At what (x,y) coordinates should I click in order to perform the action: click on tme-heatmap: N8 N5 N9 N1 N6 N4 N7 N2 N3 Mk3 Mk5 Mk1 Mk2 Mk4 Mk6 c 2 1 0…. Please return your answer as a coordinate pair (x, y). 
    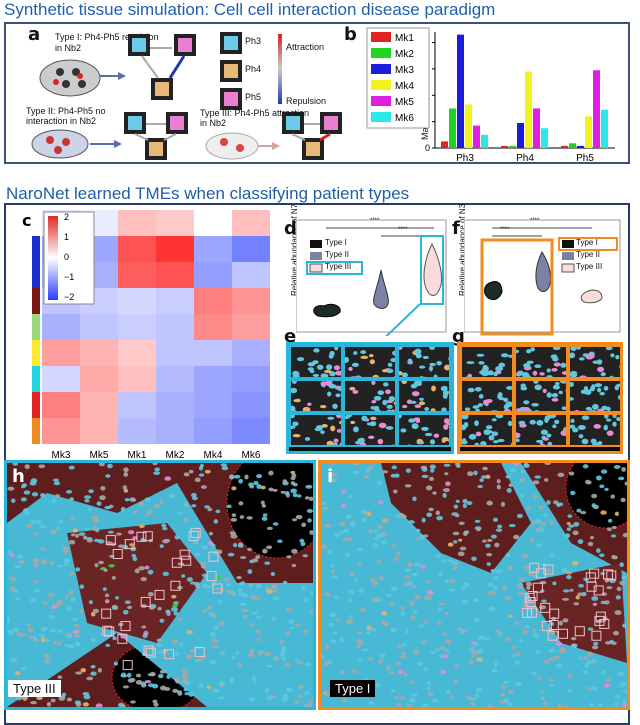
    Looking at the image, I should click on (152, 334).